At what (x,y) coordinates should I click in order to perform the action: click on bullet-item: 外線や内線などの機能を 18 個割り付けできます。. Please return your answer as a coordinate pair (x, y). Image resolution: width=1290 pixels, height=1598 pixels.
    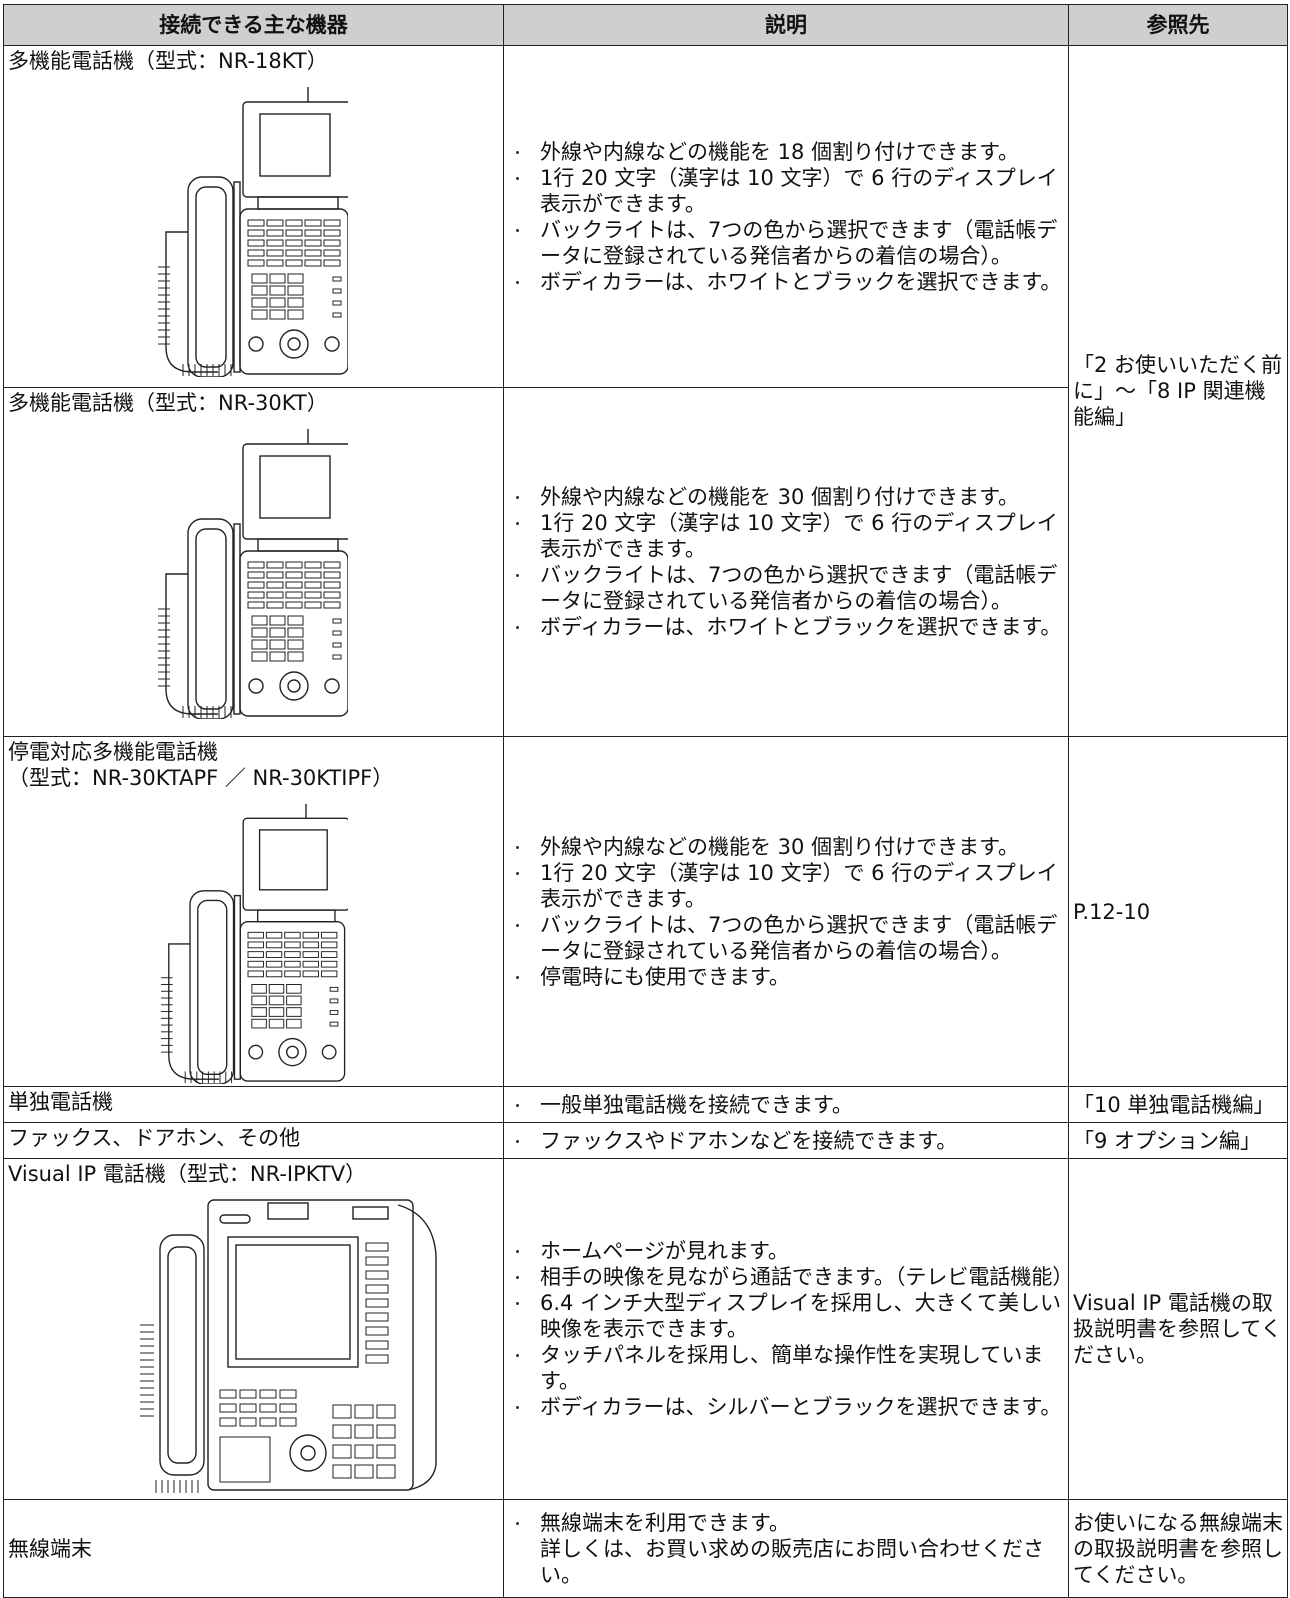
    Looking at the image, I should click on (787, 152).